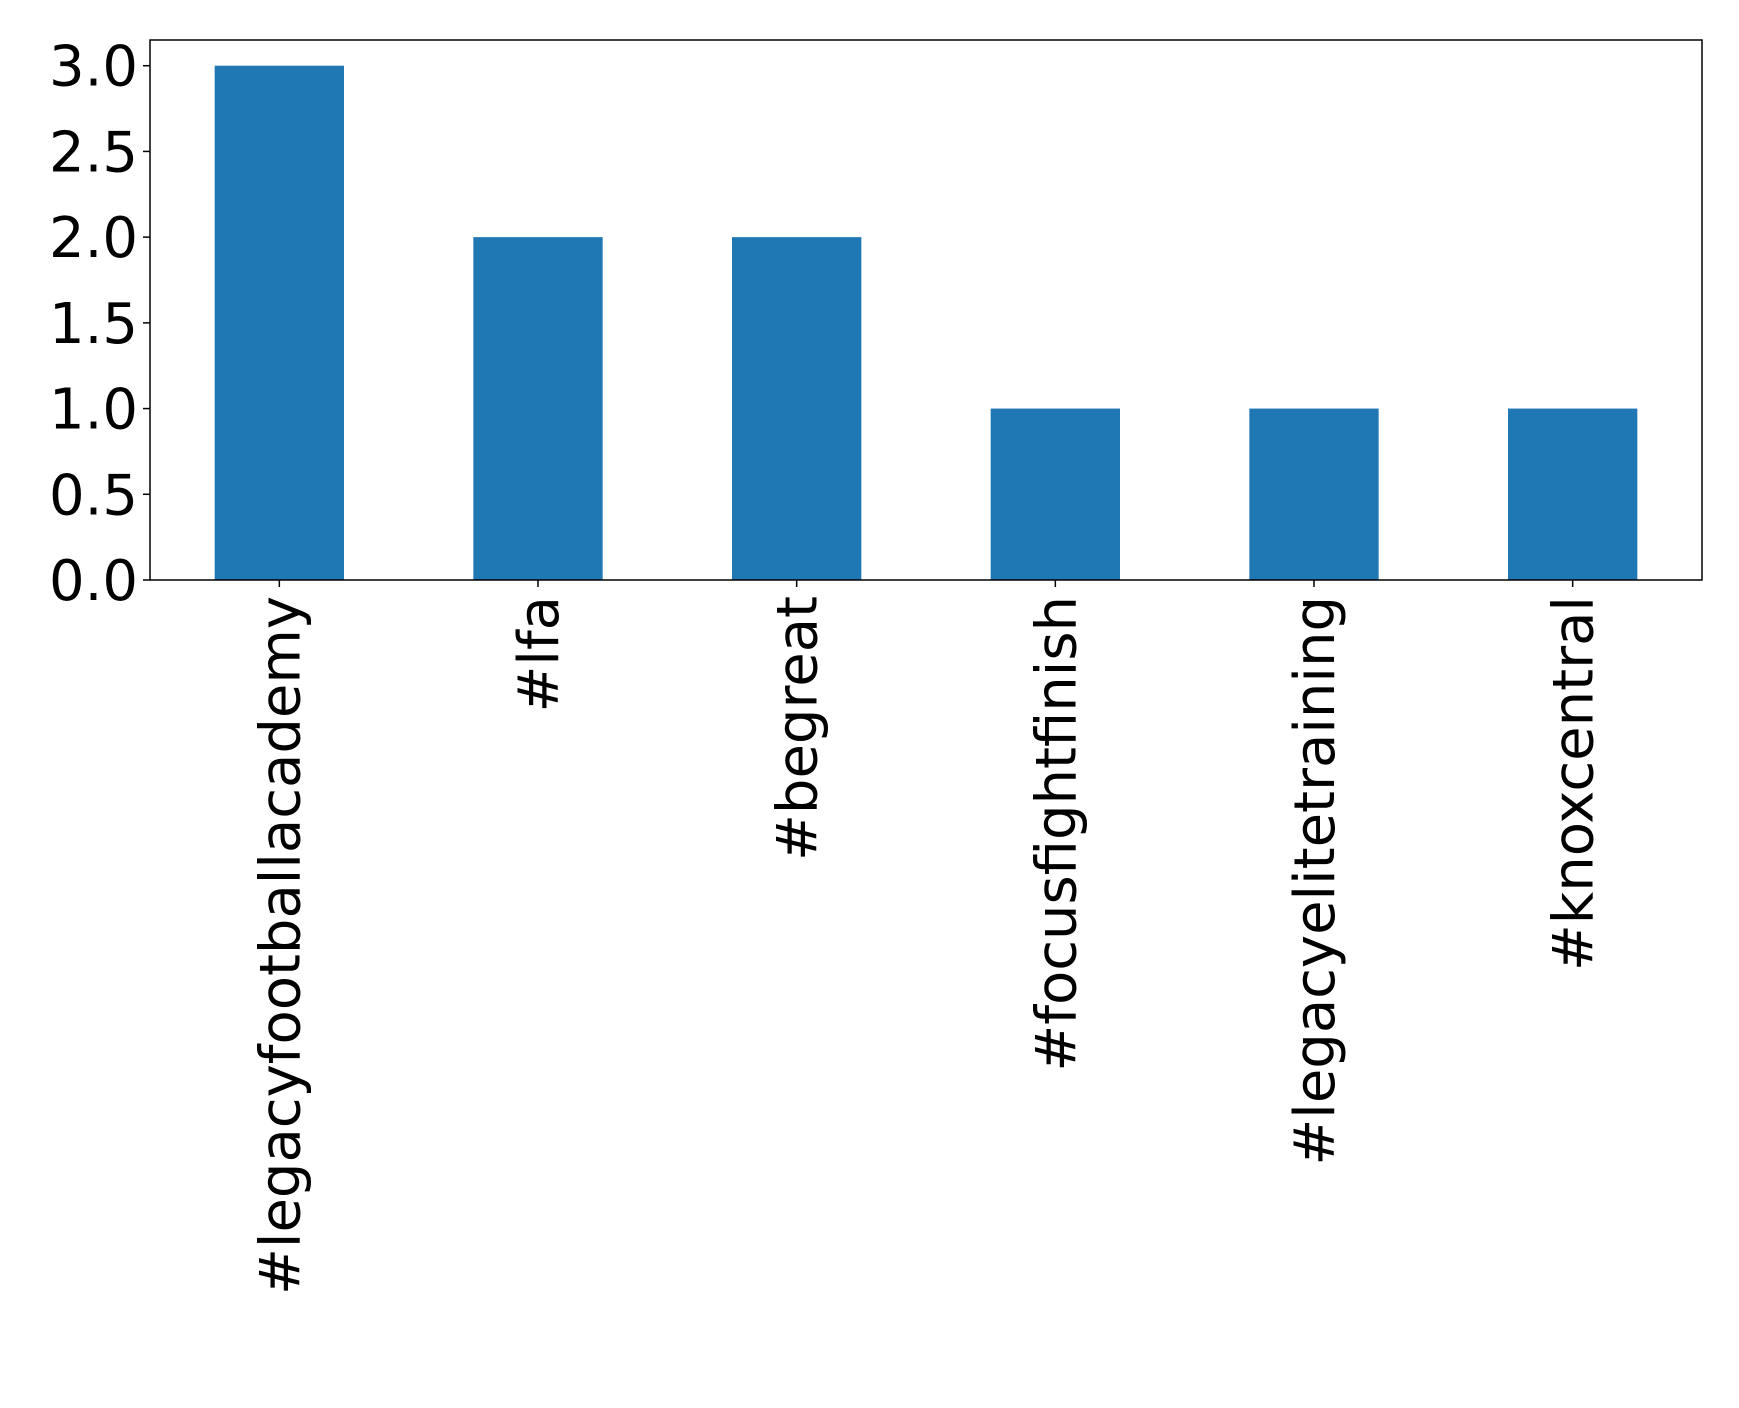 The width and height of the screenshot is (1739, 1408). Describe the element at coordinates (538, 408) in the screenshot. I see `bar-lfa` at that location.